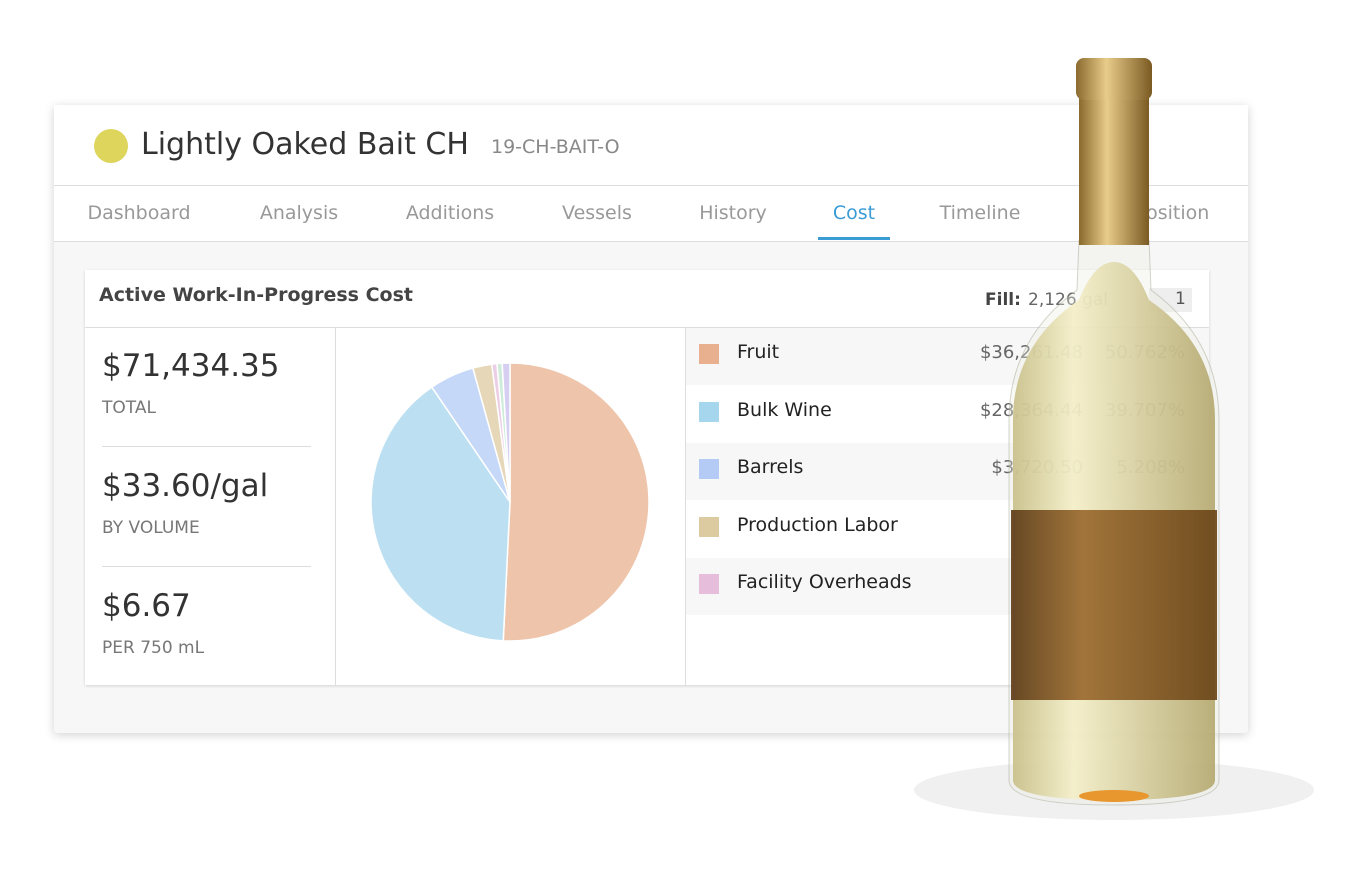 This screenshot has height=871, width=1349. Describe the element at coordinates (1114, 605) in the screenshot. I see `label` at that location.